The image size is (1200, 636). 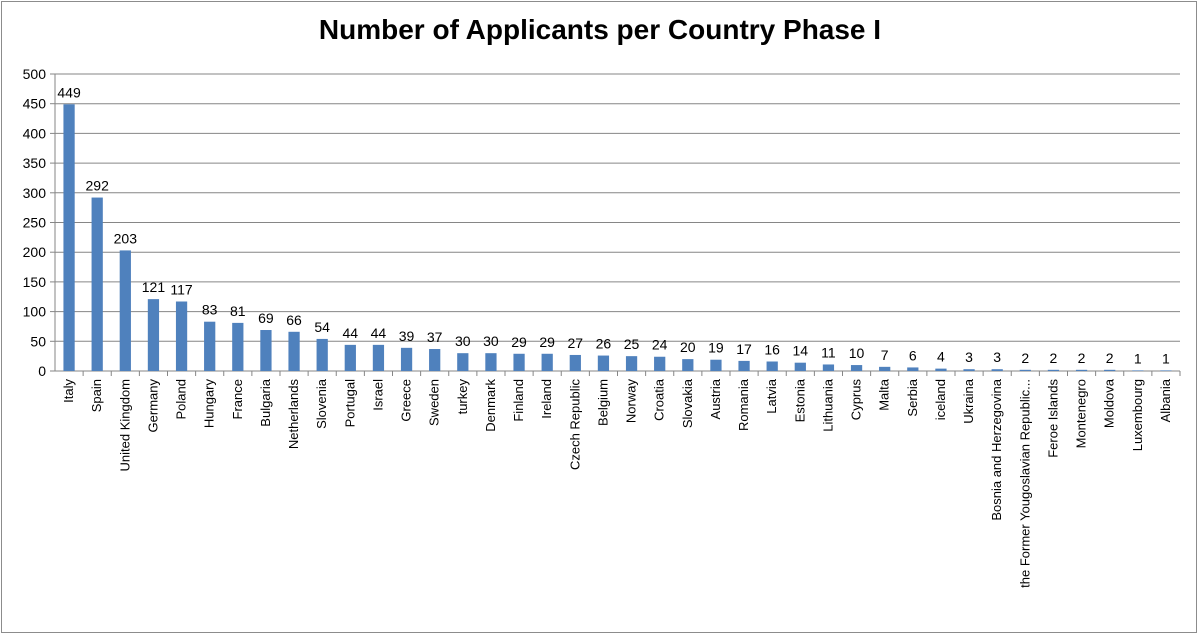 I want to click on bar-value-label: 10, so click(x=857, y=353).